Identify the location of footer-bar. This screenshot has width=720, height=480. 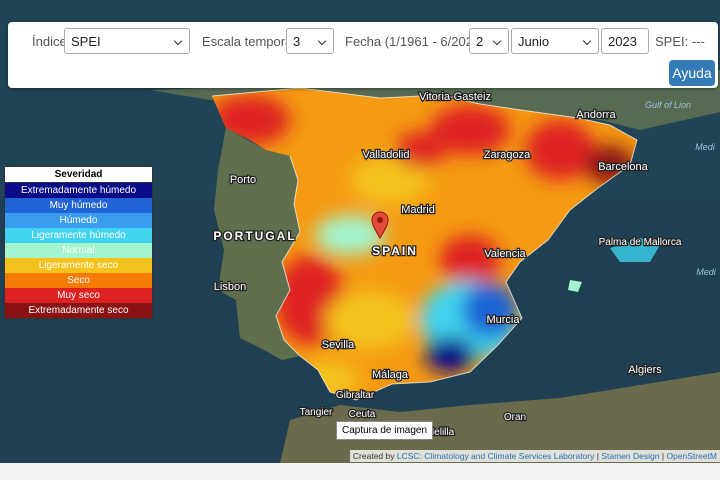
(360, 471).